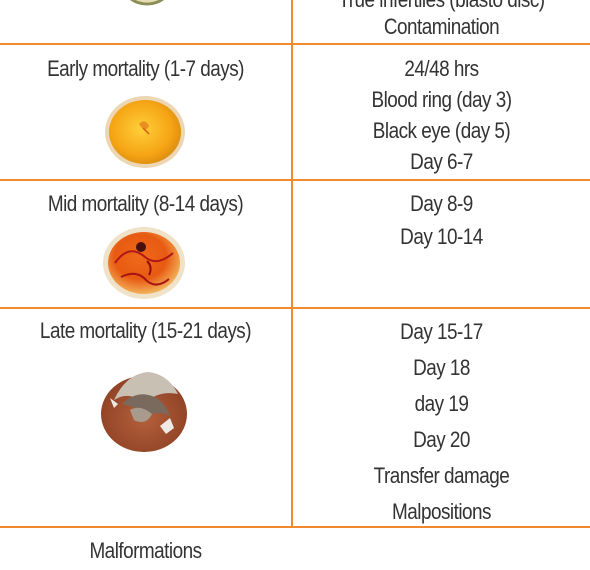 The image size is (590, 570). What do you see at coordinates (441, 331) in the screenshot?
I see `late-sign: Day 15-17` at bounding box center [441, 331].